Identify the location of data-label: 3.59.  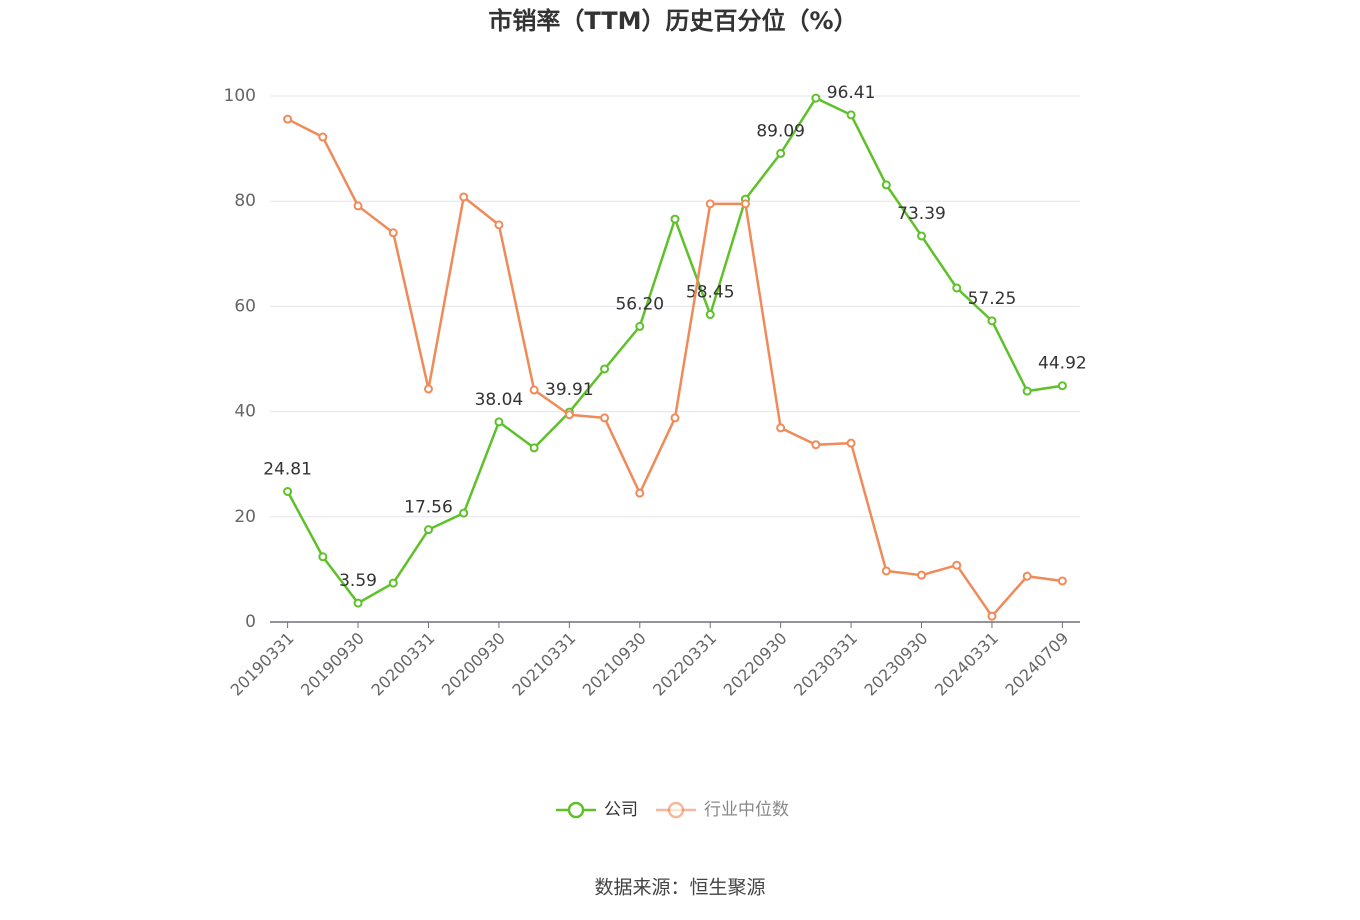
(358, 581).